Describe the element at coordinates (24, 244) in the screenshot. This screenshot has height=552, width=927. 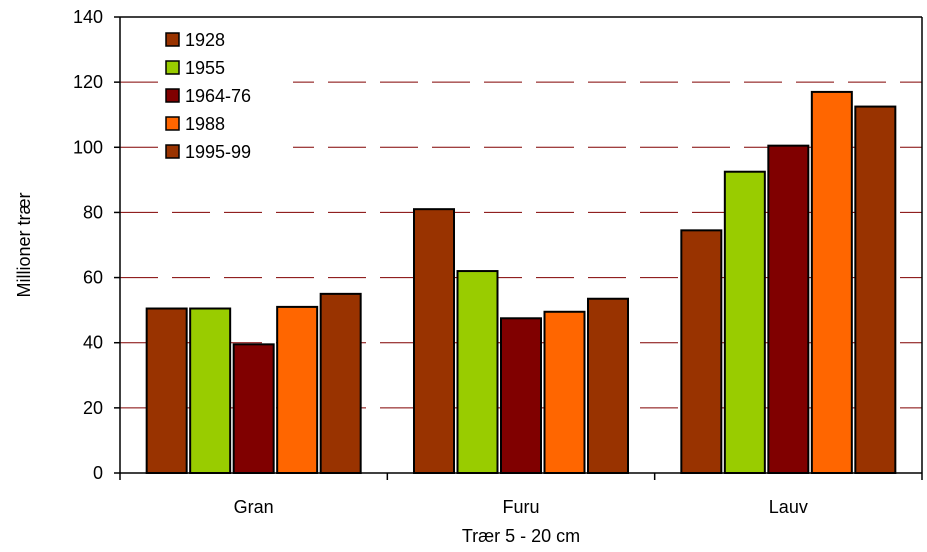
I see `y-axis-title: Millioner trær` at that location.